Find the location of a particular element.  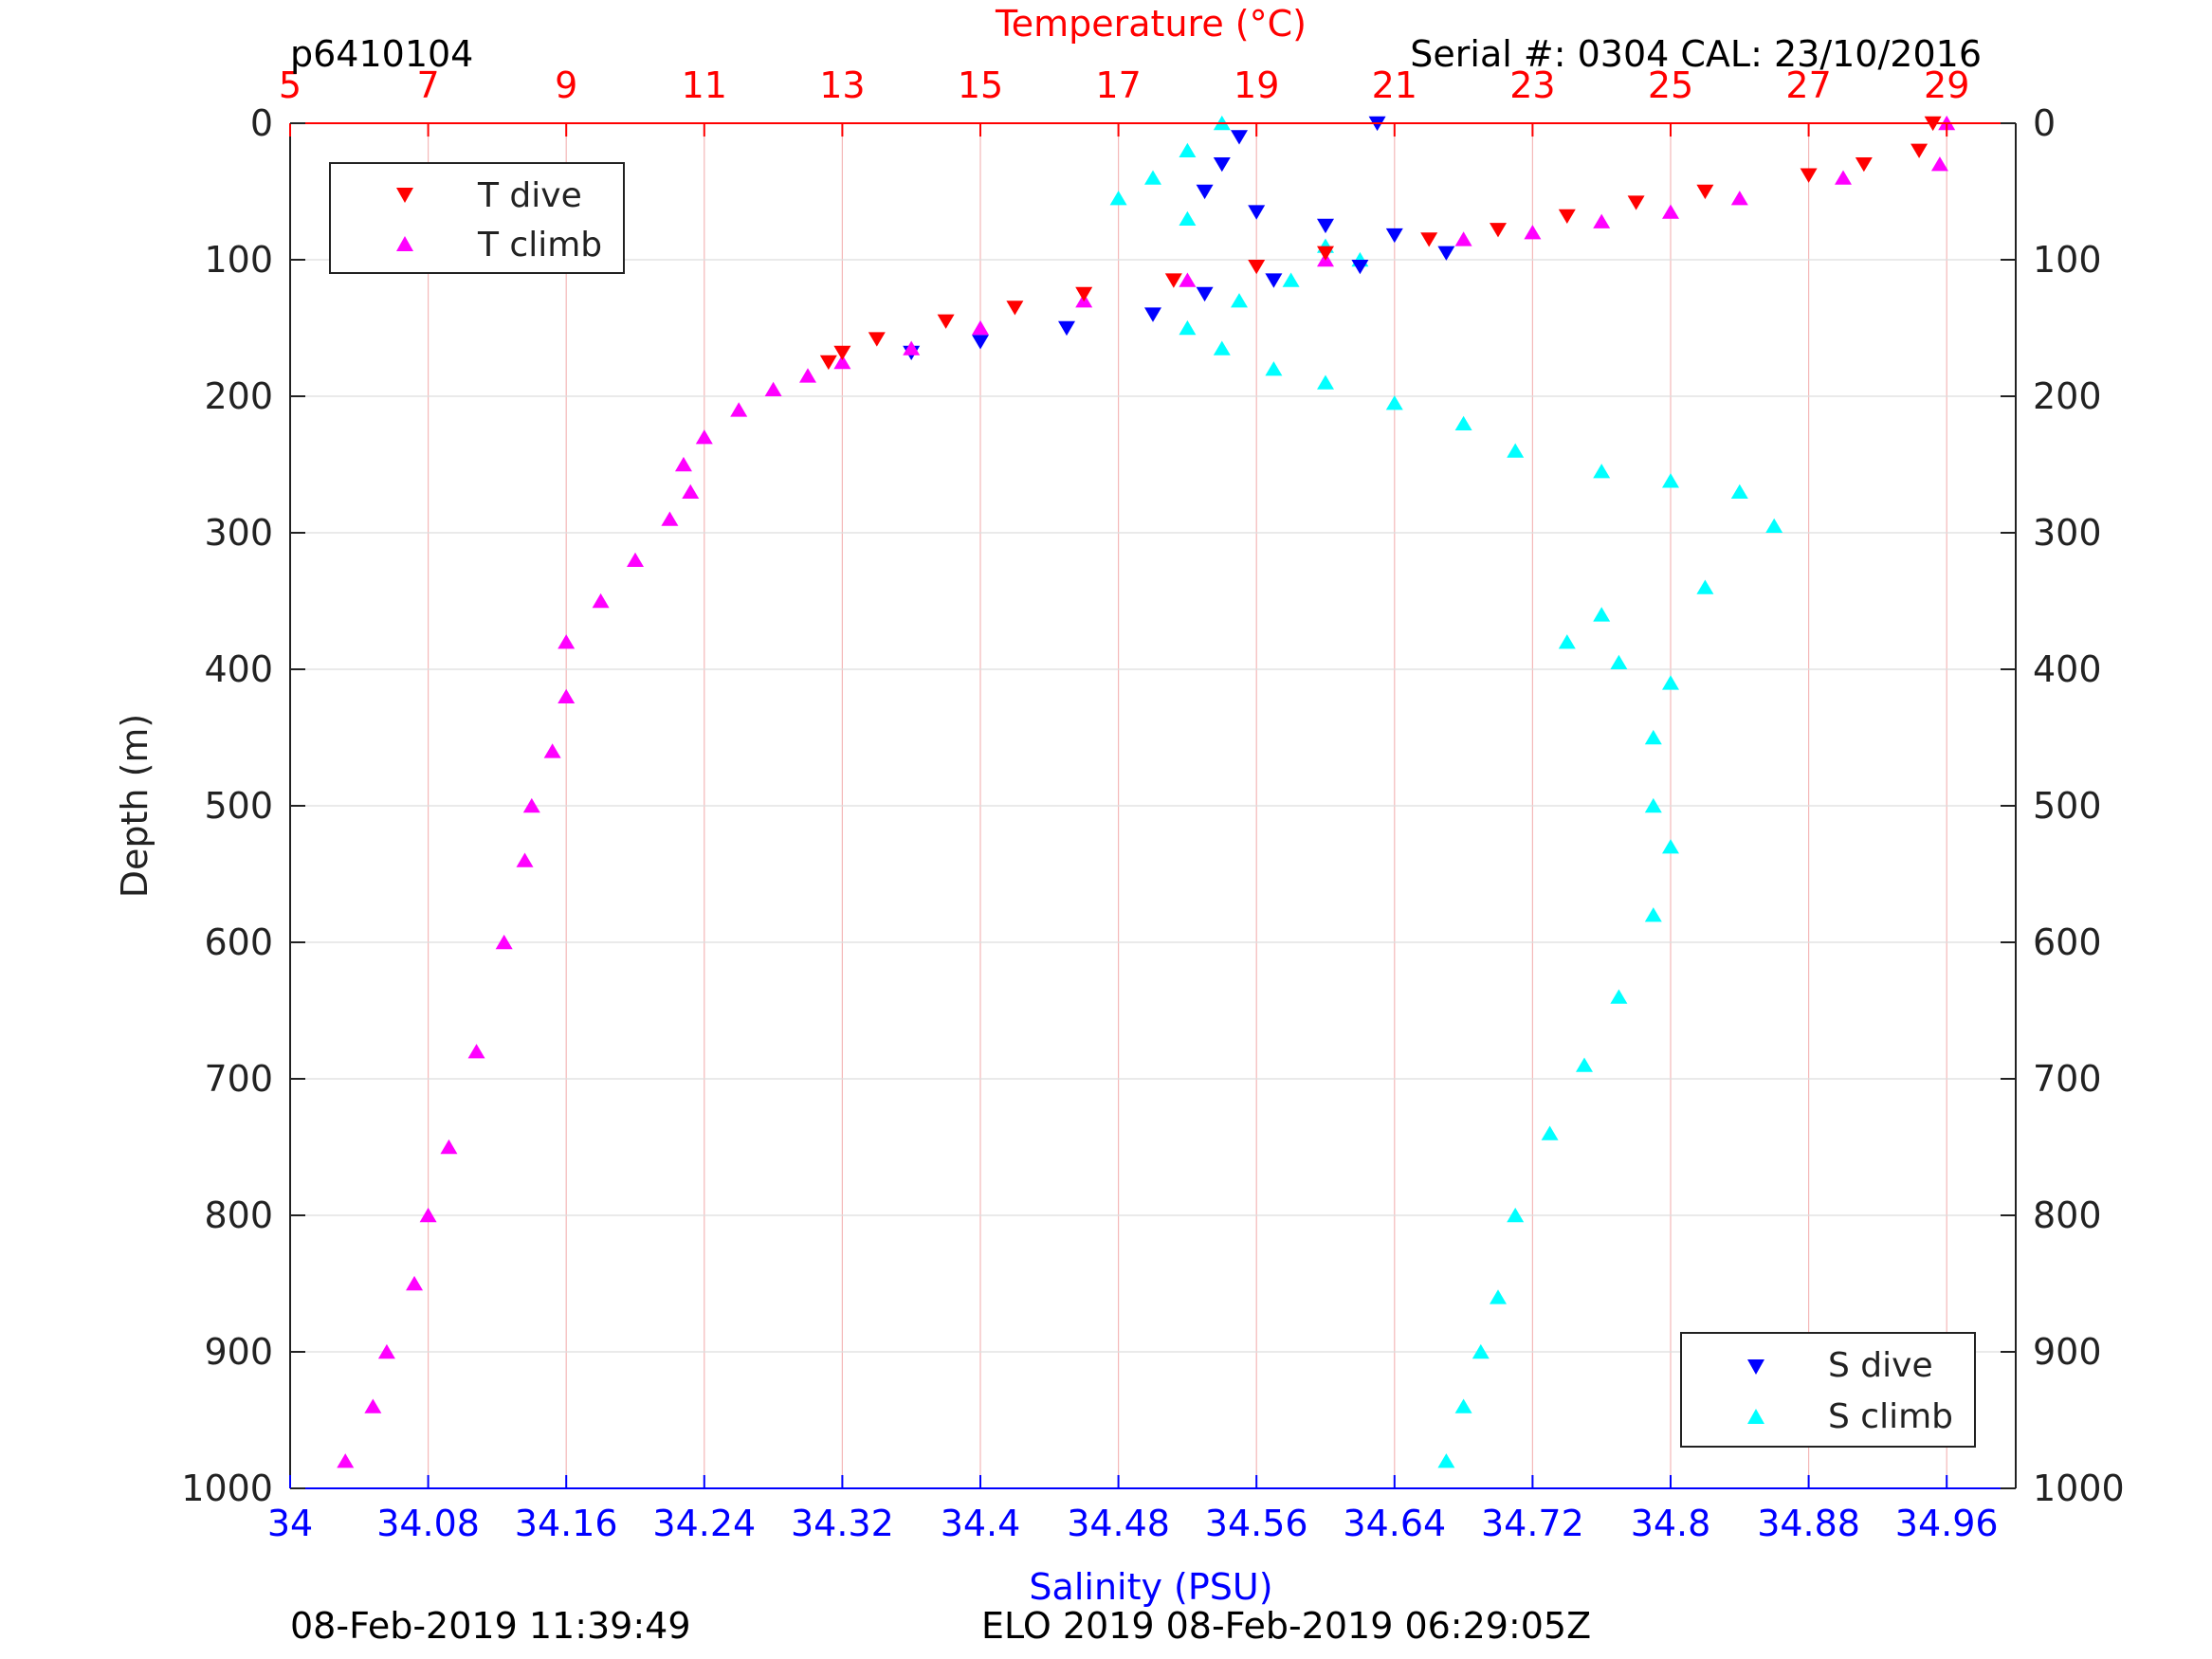

salinity-tick-label: 34.56 is located at coordinates (1256, 1523).